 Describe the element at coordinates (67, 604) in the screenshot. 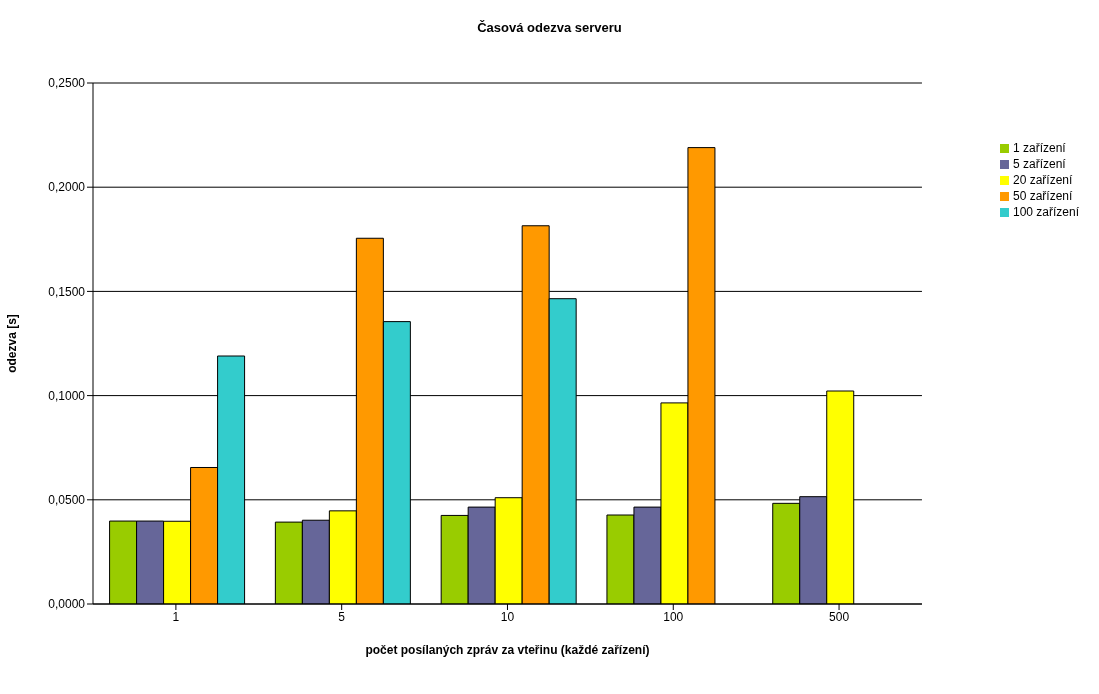

I see `y-tick-label: 0,0000` at that location.